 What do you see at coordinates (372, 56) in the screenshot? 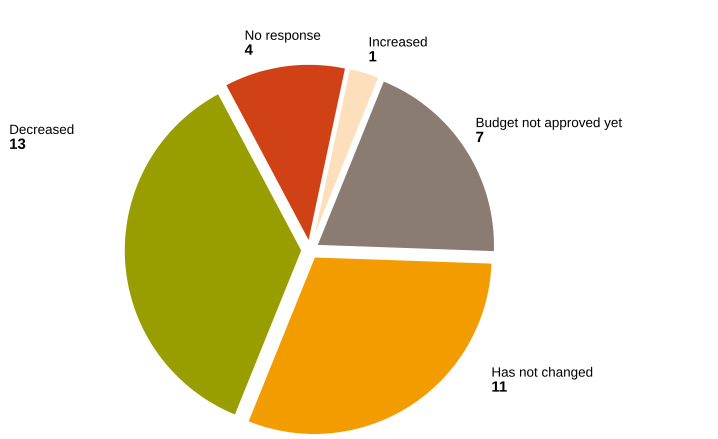
I see `data-label: 1` at bounding box center [372, 56].